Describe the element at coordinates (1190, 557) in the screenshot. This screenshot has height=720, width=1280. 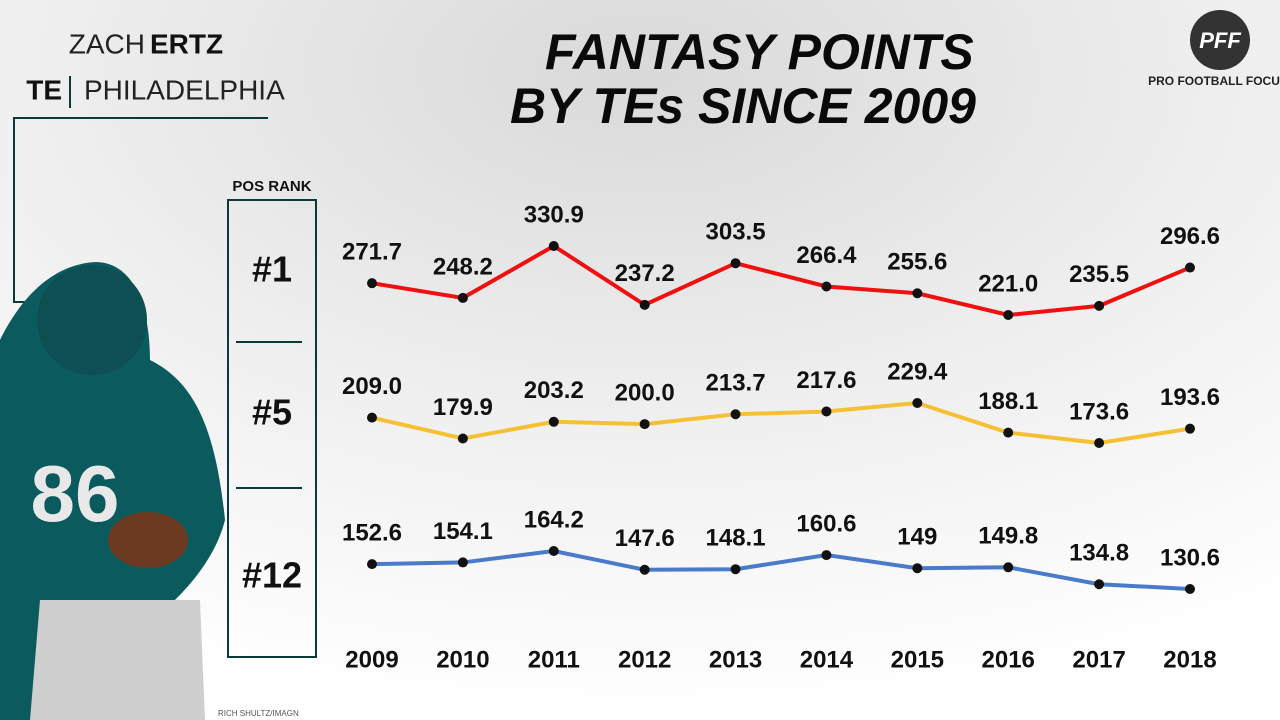
I see `data-label: 130.6` at that location.